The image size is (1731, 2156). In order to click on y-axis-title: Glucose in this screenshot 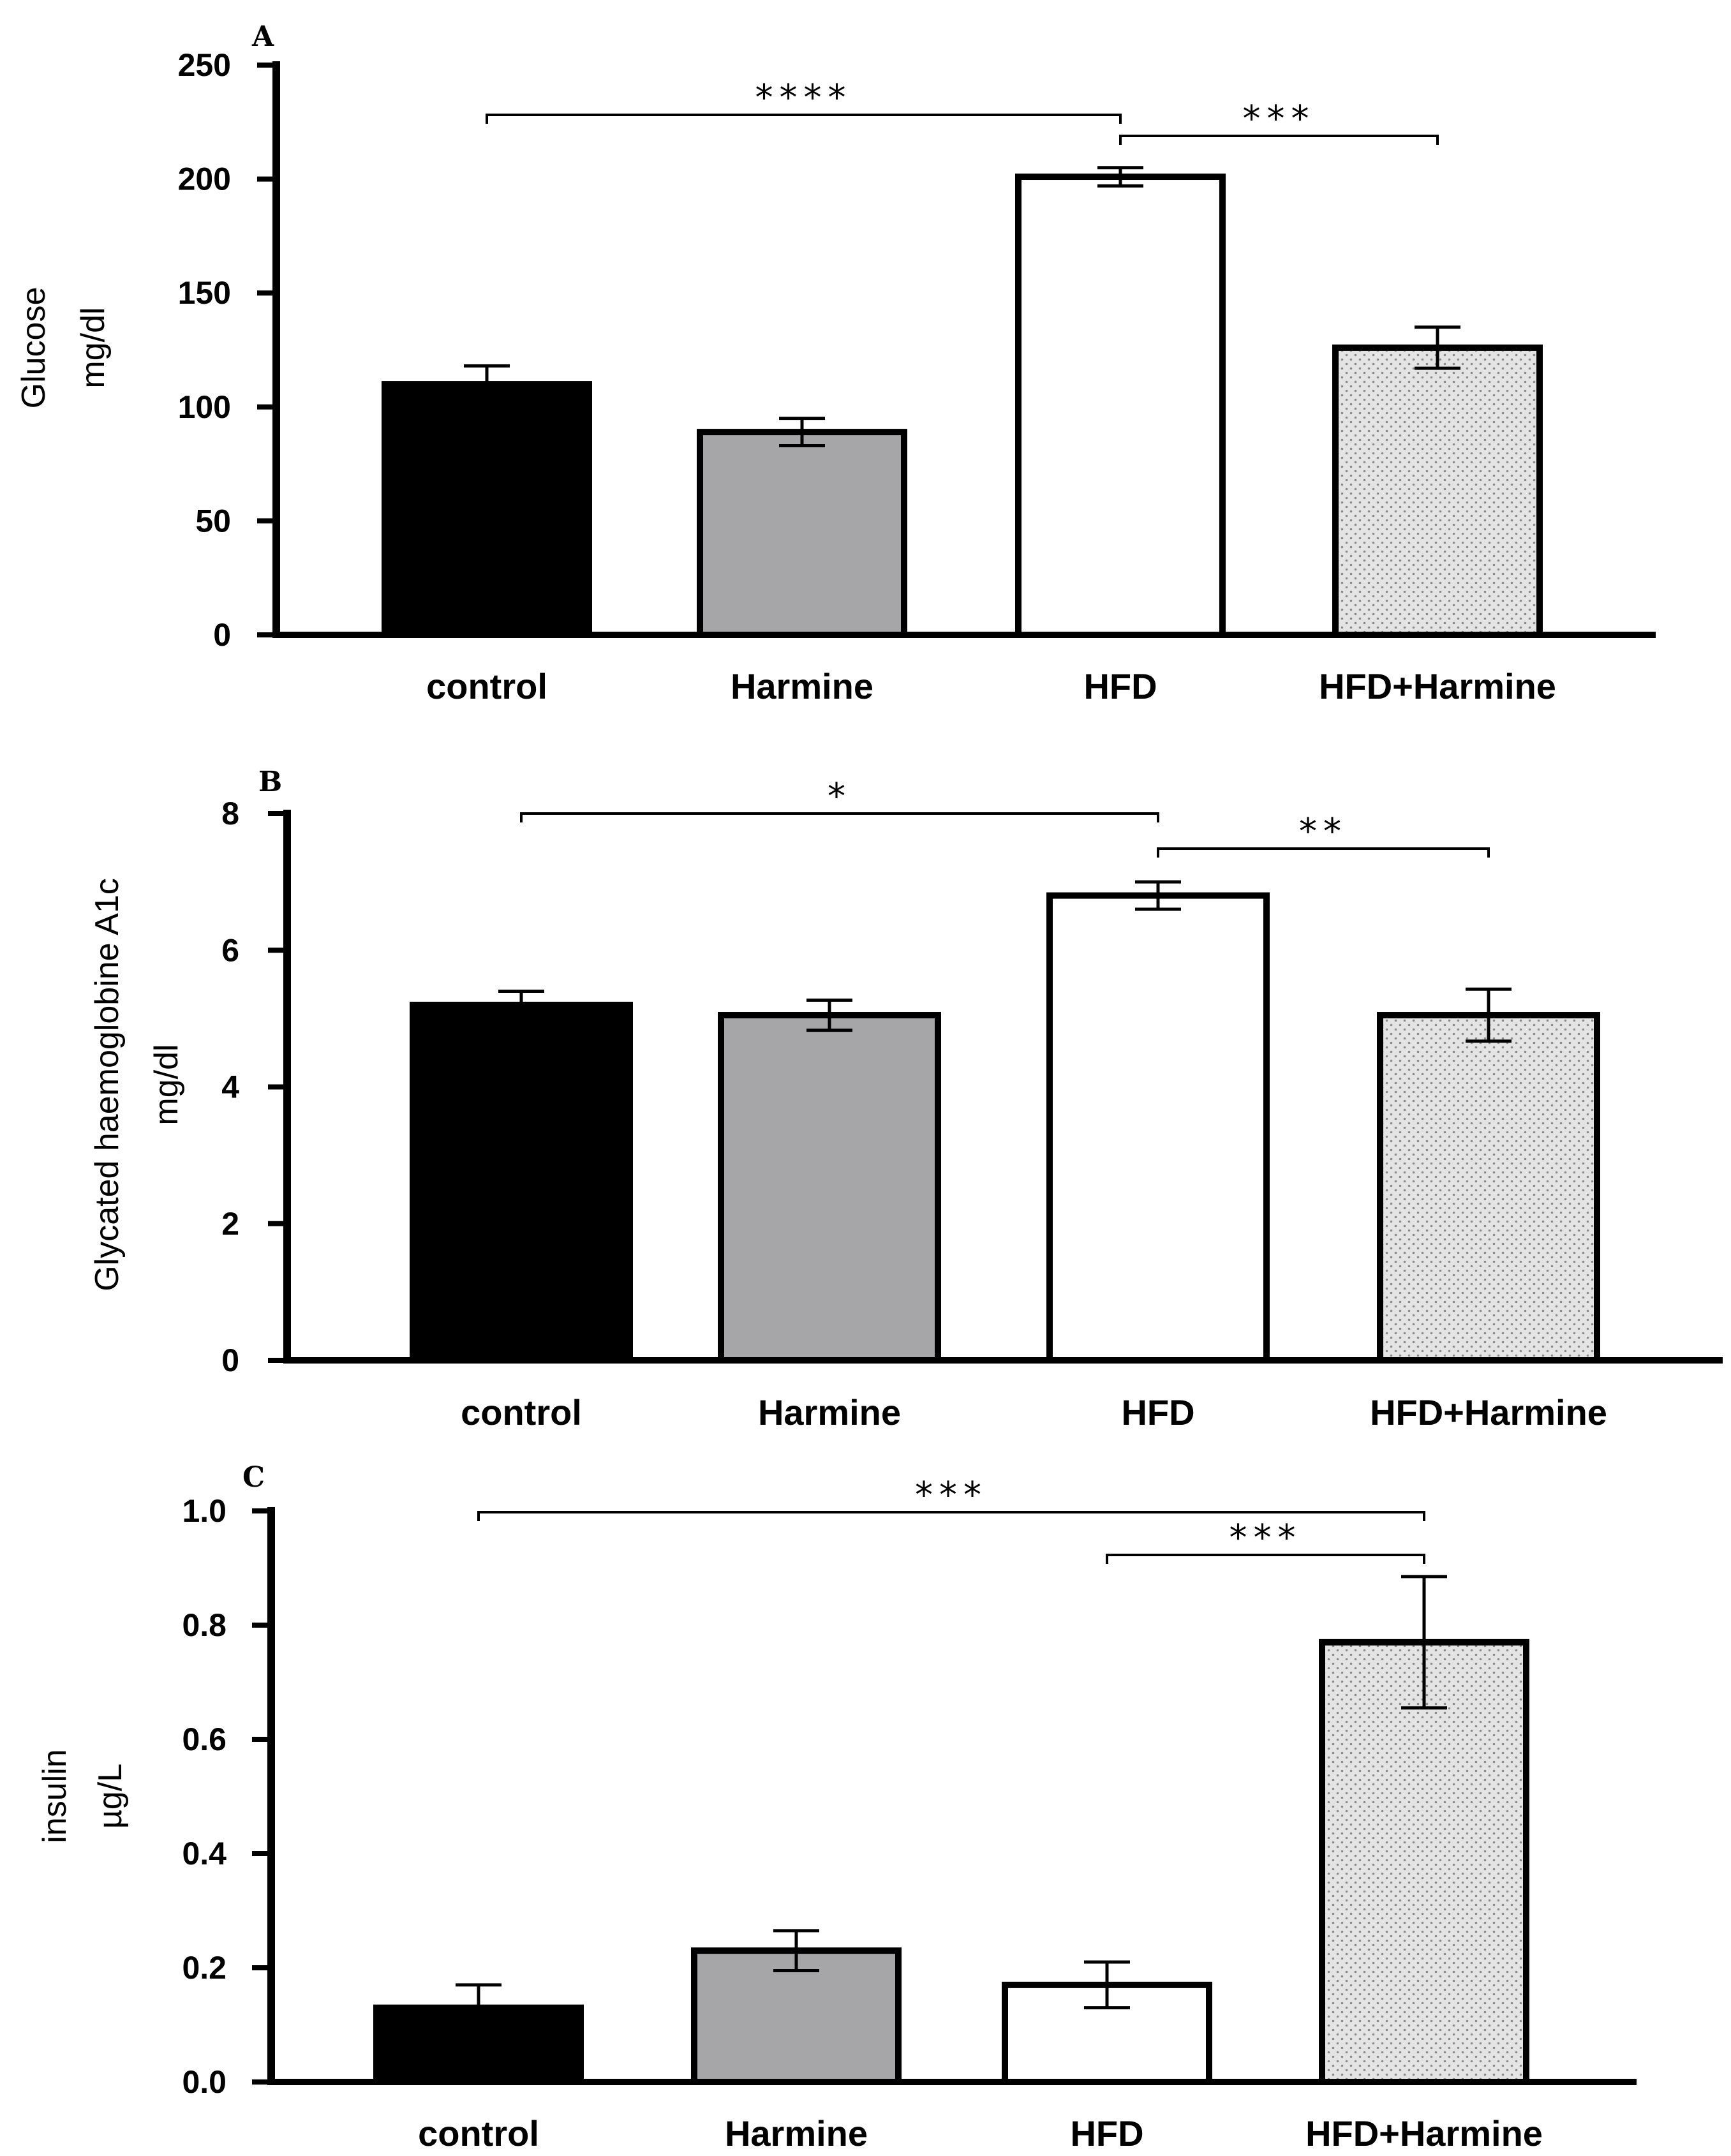, I will do `click(33, 348)`.